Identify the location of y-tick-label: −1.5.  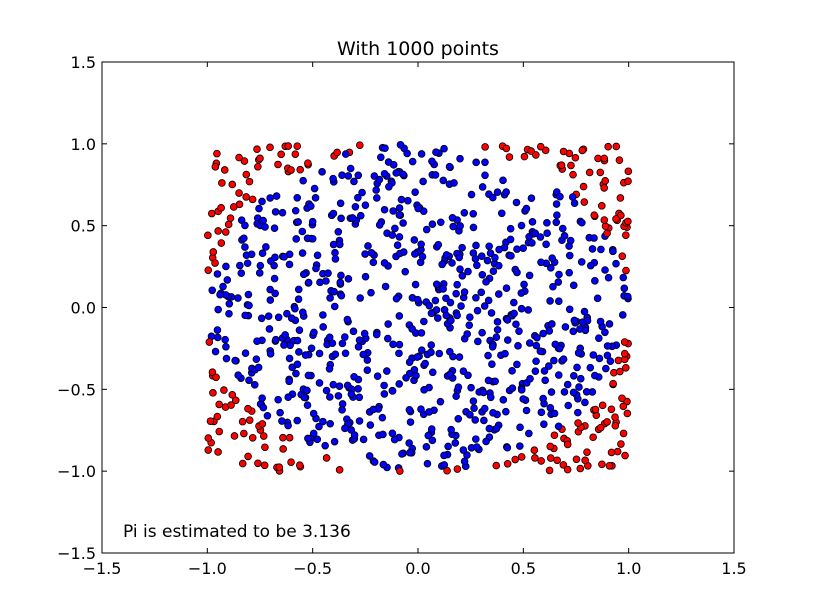
(76, 553).